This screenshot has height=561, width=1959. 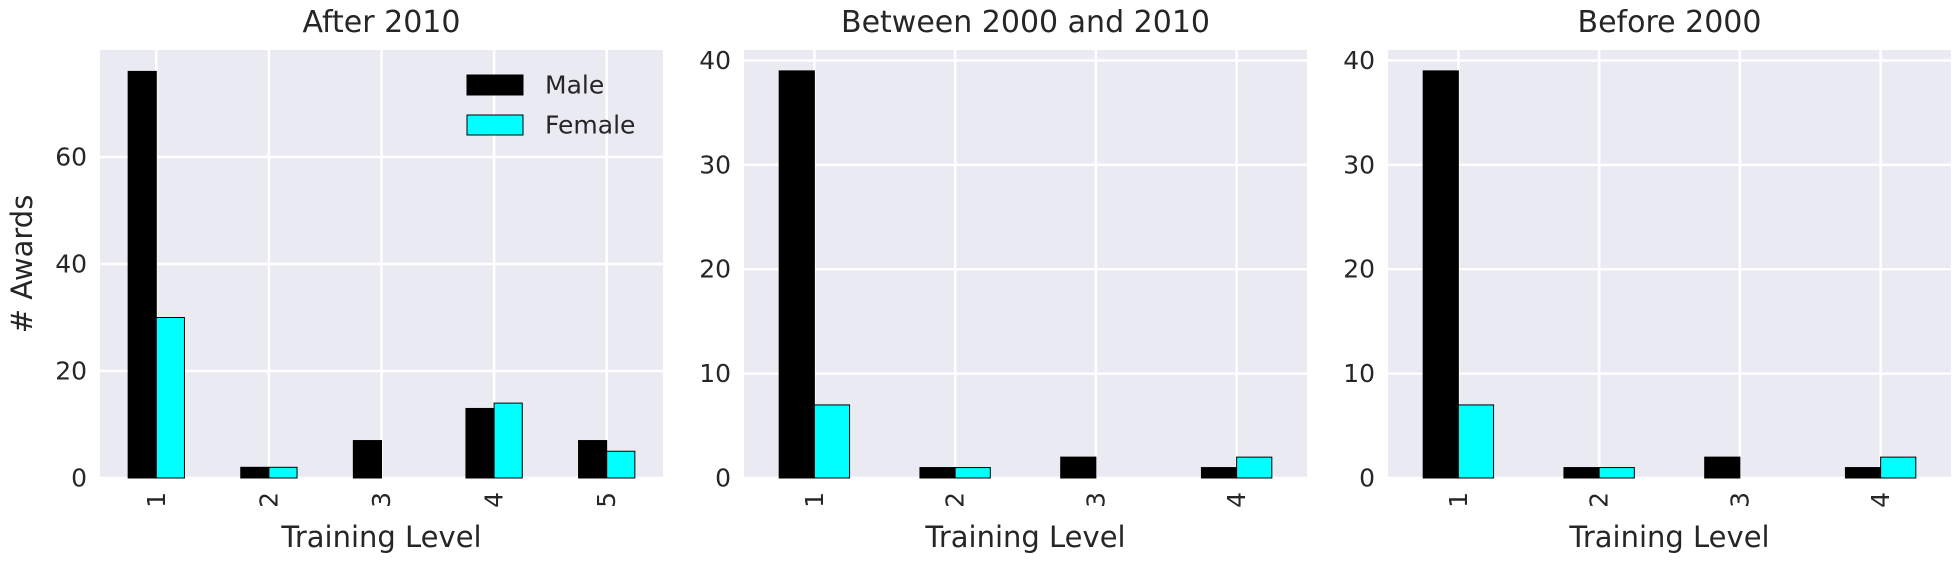 What do you see at coordinates (606, 500) in the screenshot?
I see `x-tick-label: 5` at bounding box center [606, 500].